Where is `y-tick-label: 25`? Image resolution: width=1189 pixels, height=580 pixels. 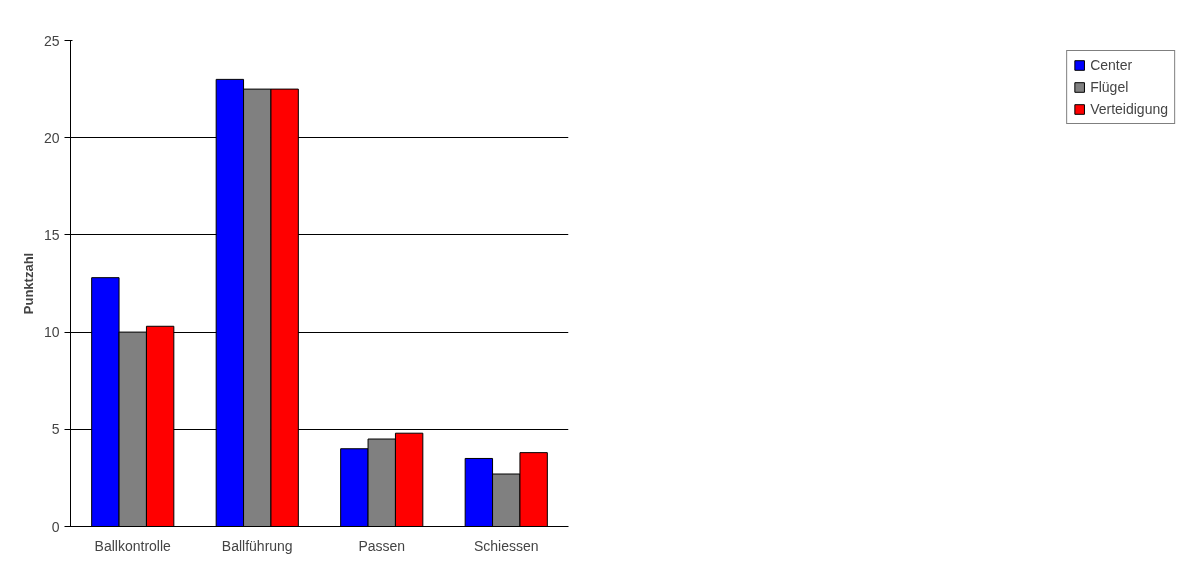
y-tick-label: 25 is located at coordinates (51, 40).